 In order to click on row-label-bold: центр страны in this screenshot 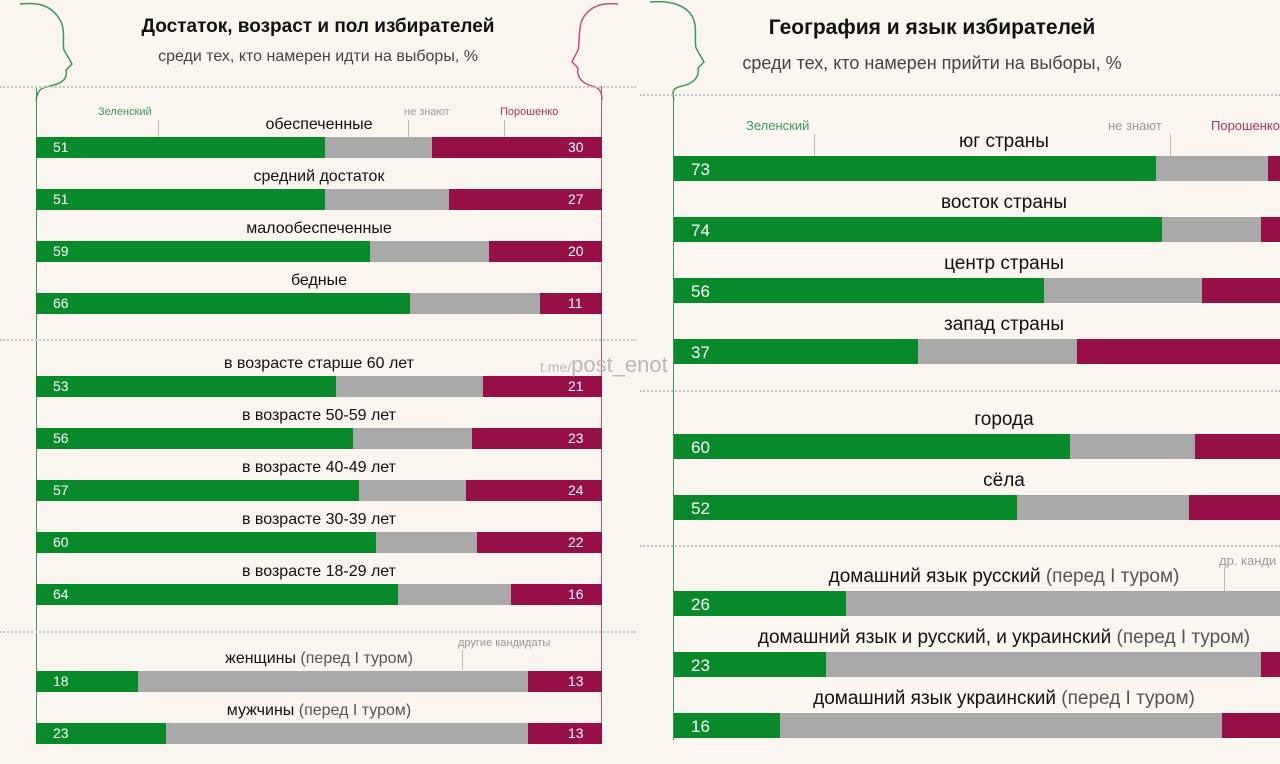, I will do `click(1004, 263)`.